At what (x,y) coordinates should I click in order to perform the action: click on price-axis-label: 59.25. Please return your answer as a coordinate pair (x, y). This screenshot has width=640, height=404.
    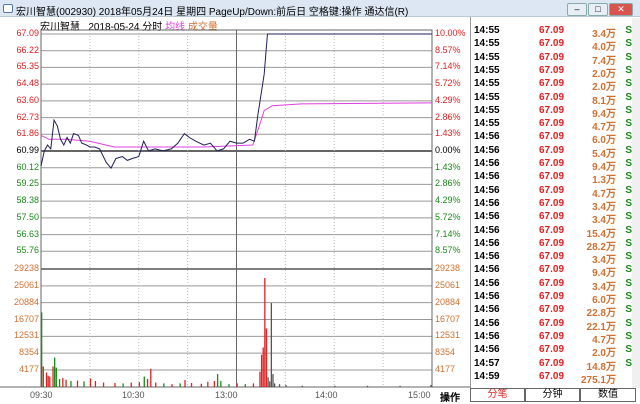
    Looking at the image, I should click on (27, 183).